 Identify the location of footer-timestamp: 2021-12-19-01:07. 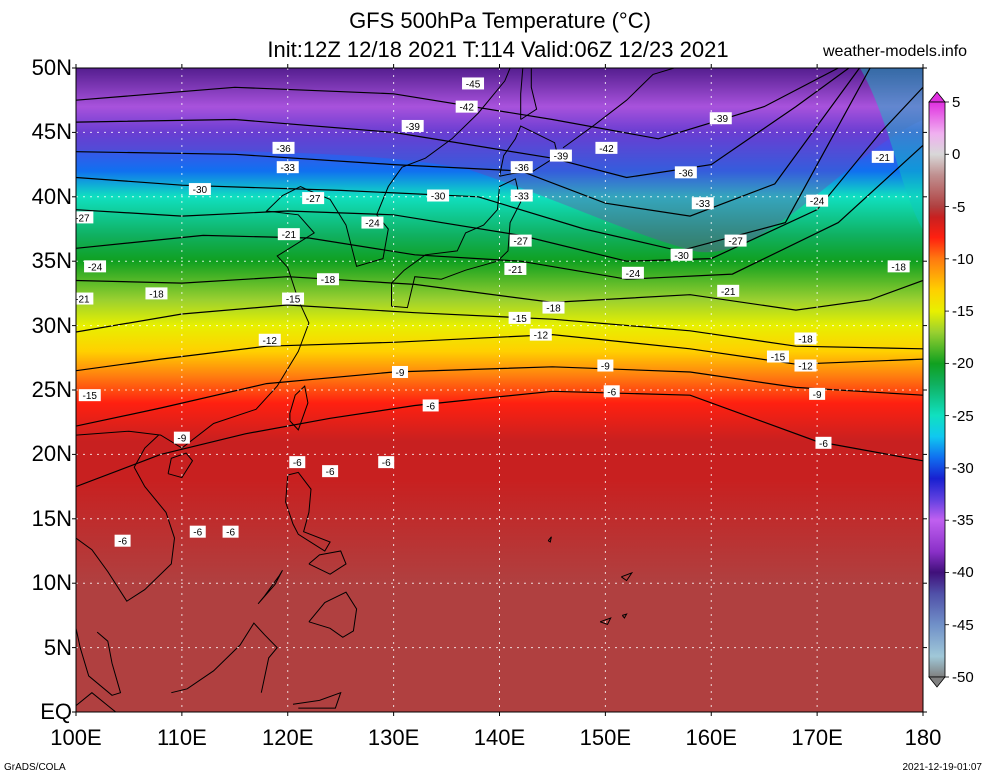
(942, 767).